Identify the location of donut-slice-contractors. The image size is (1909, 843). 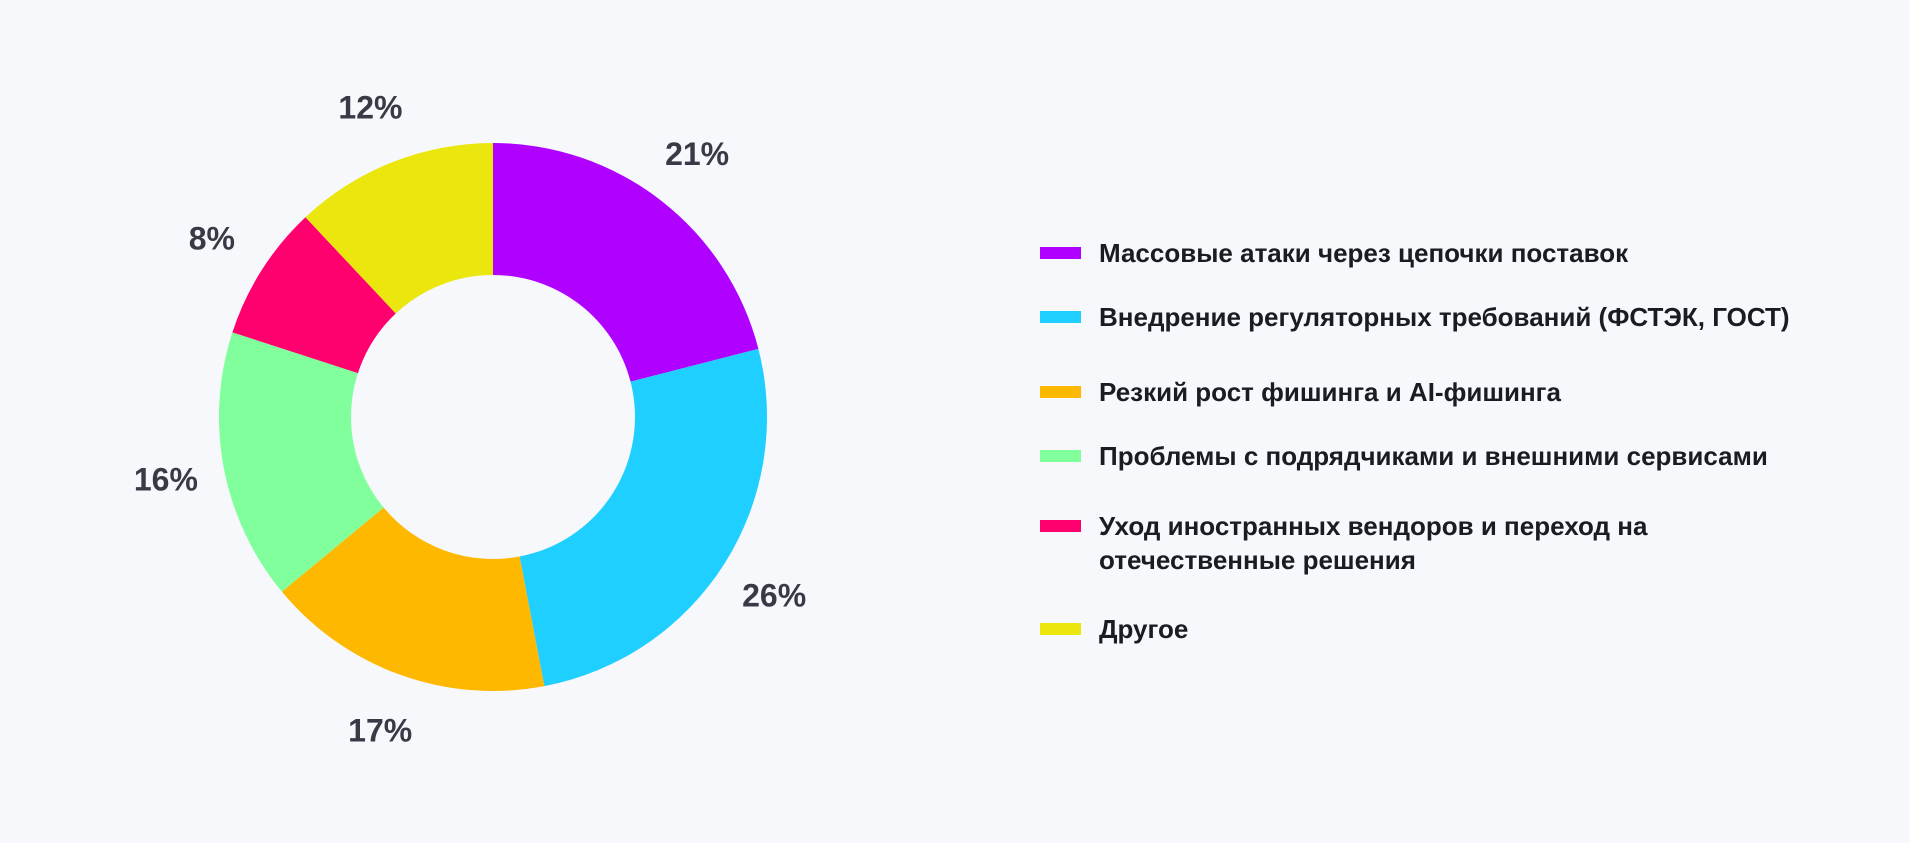
(301, 462).